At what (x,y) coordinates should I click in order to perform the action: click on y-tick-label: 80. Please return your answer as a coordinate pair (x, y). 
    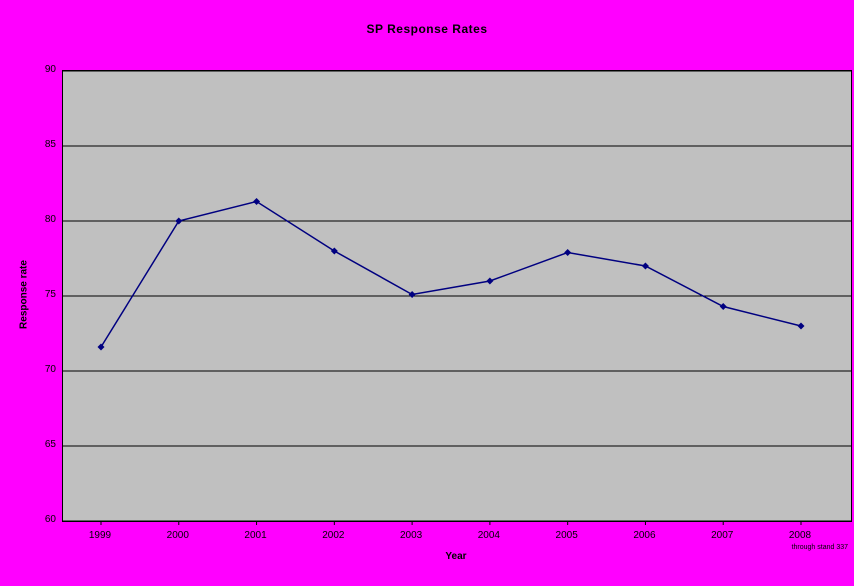
    Looking at the image, I should click on (50, 219).